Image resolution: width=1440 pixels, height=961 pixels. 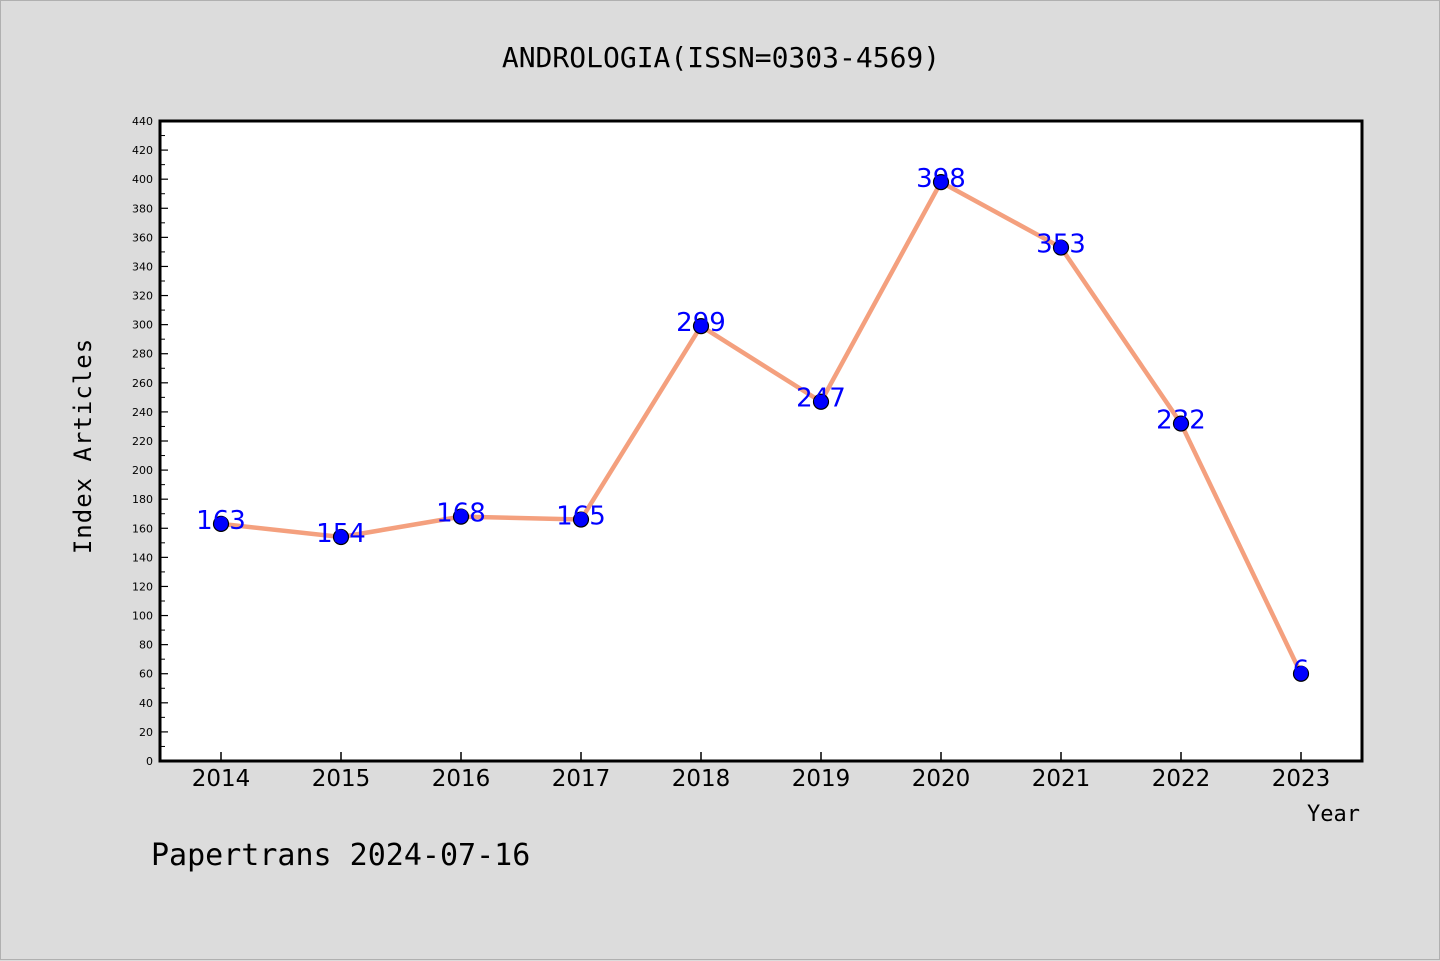 I want to click on y-tick-label: 140, so click(x=142, y=557).